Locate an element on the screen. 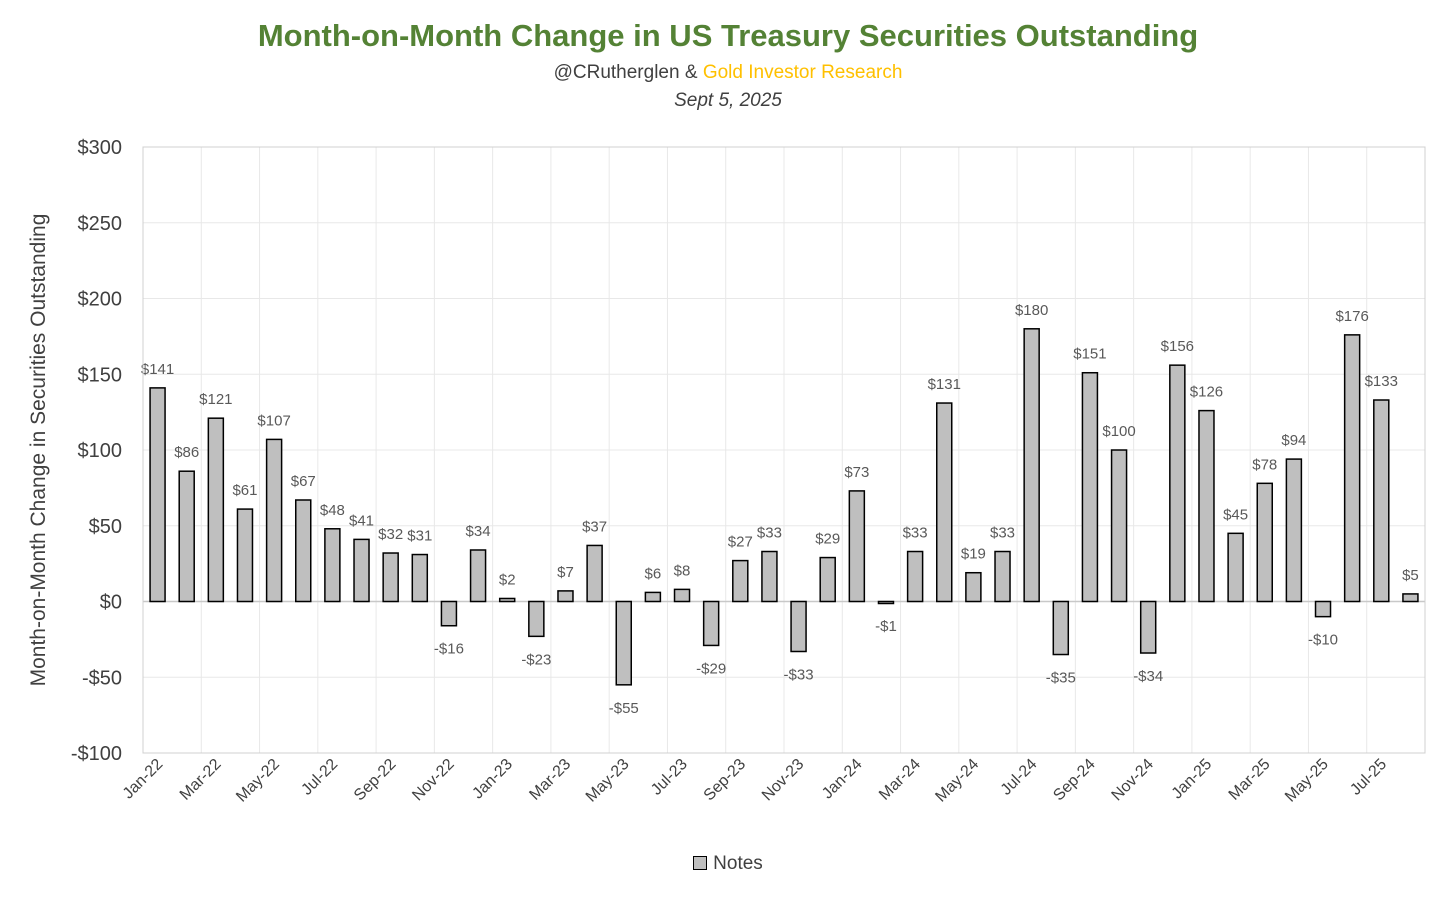  data-label: $121 is located at coordinates (215, 399).